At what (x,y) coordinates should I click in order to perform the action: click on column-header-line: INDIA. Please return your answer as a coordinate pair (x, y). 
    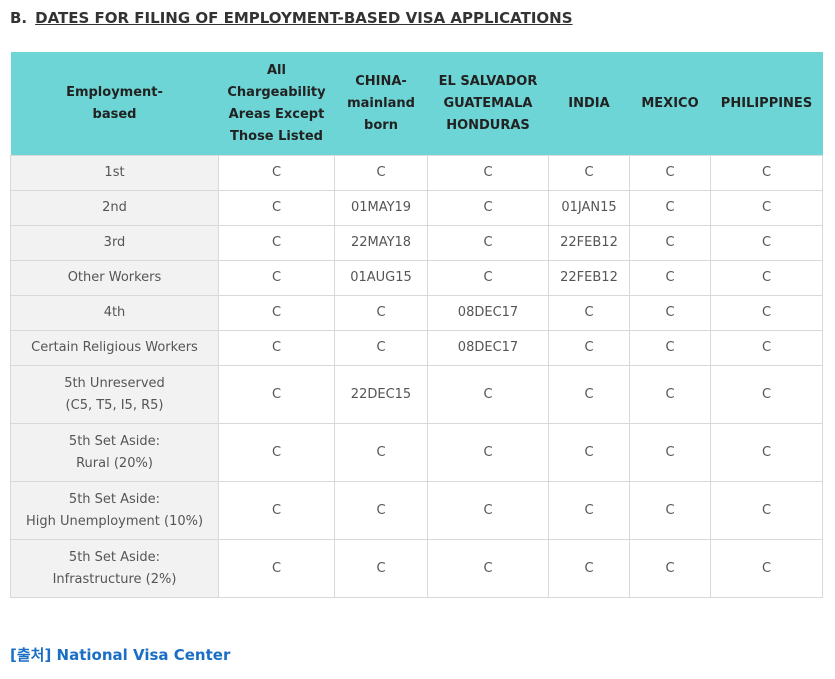
    Looking at the image, I should click on (589, 103).